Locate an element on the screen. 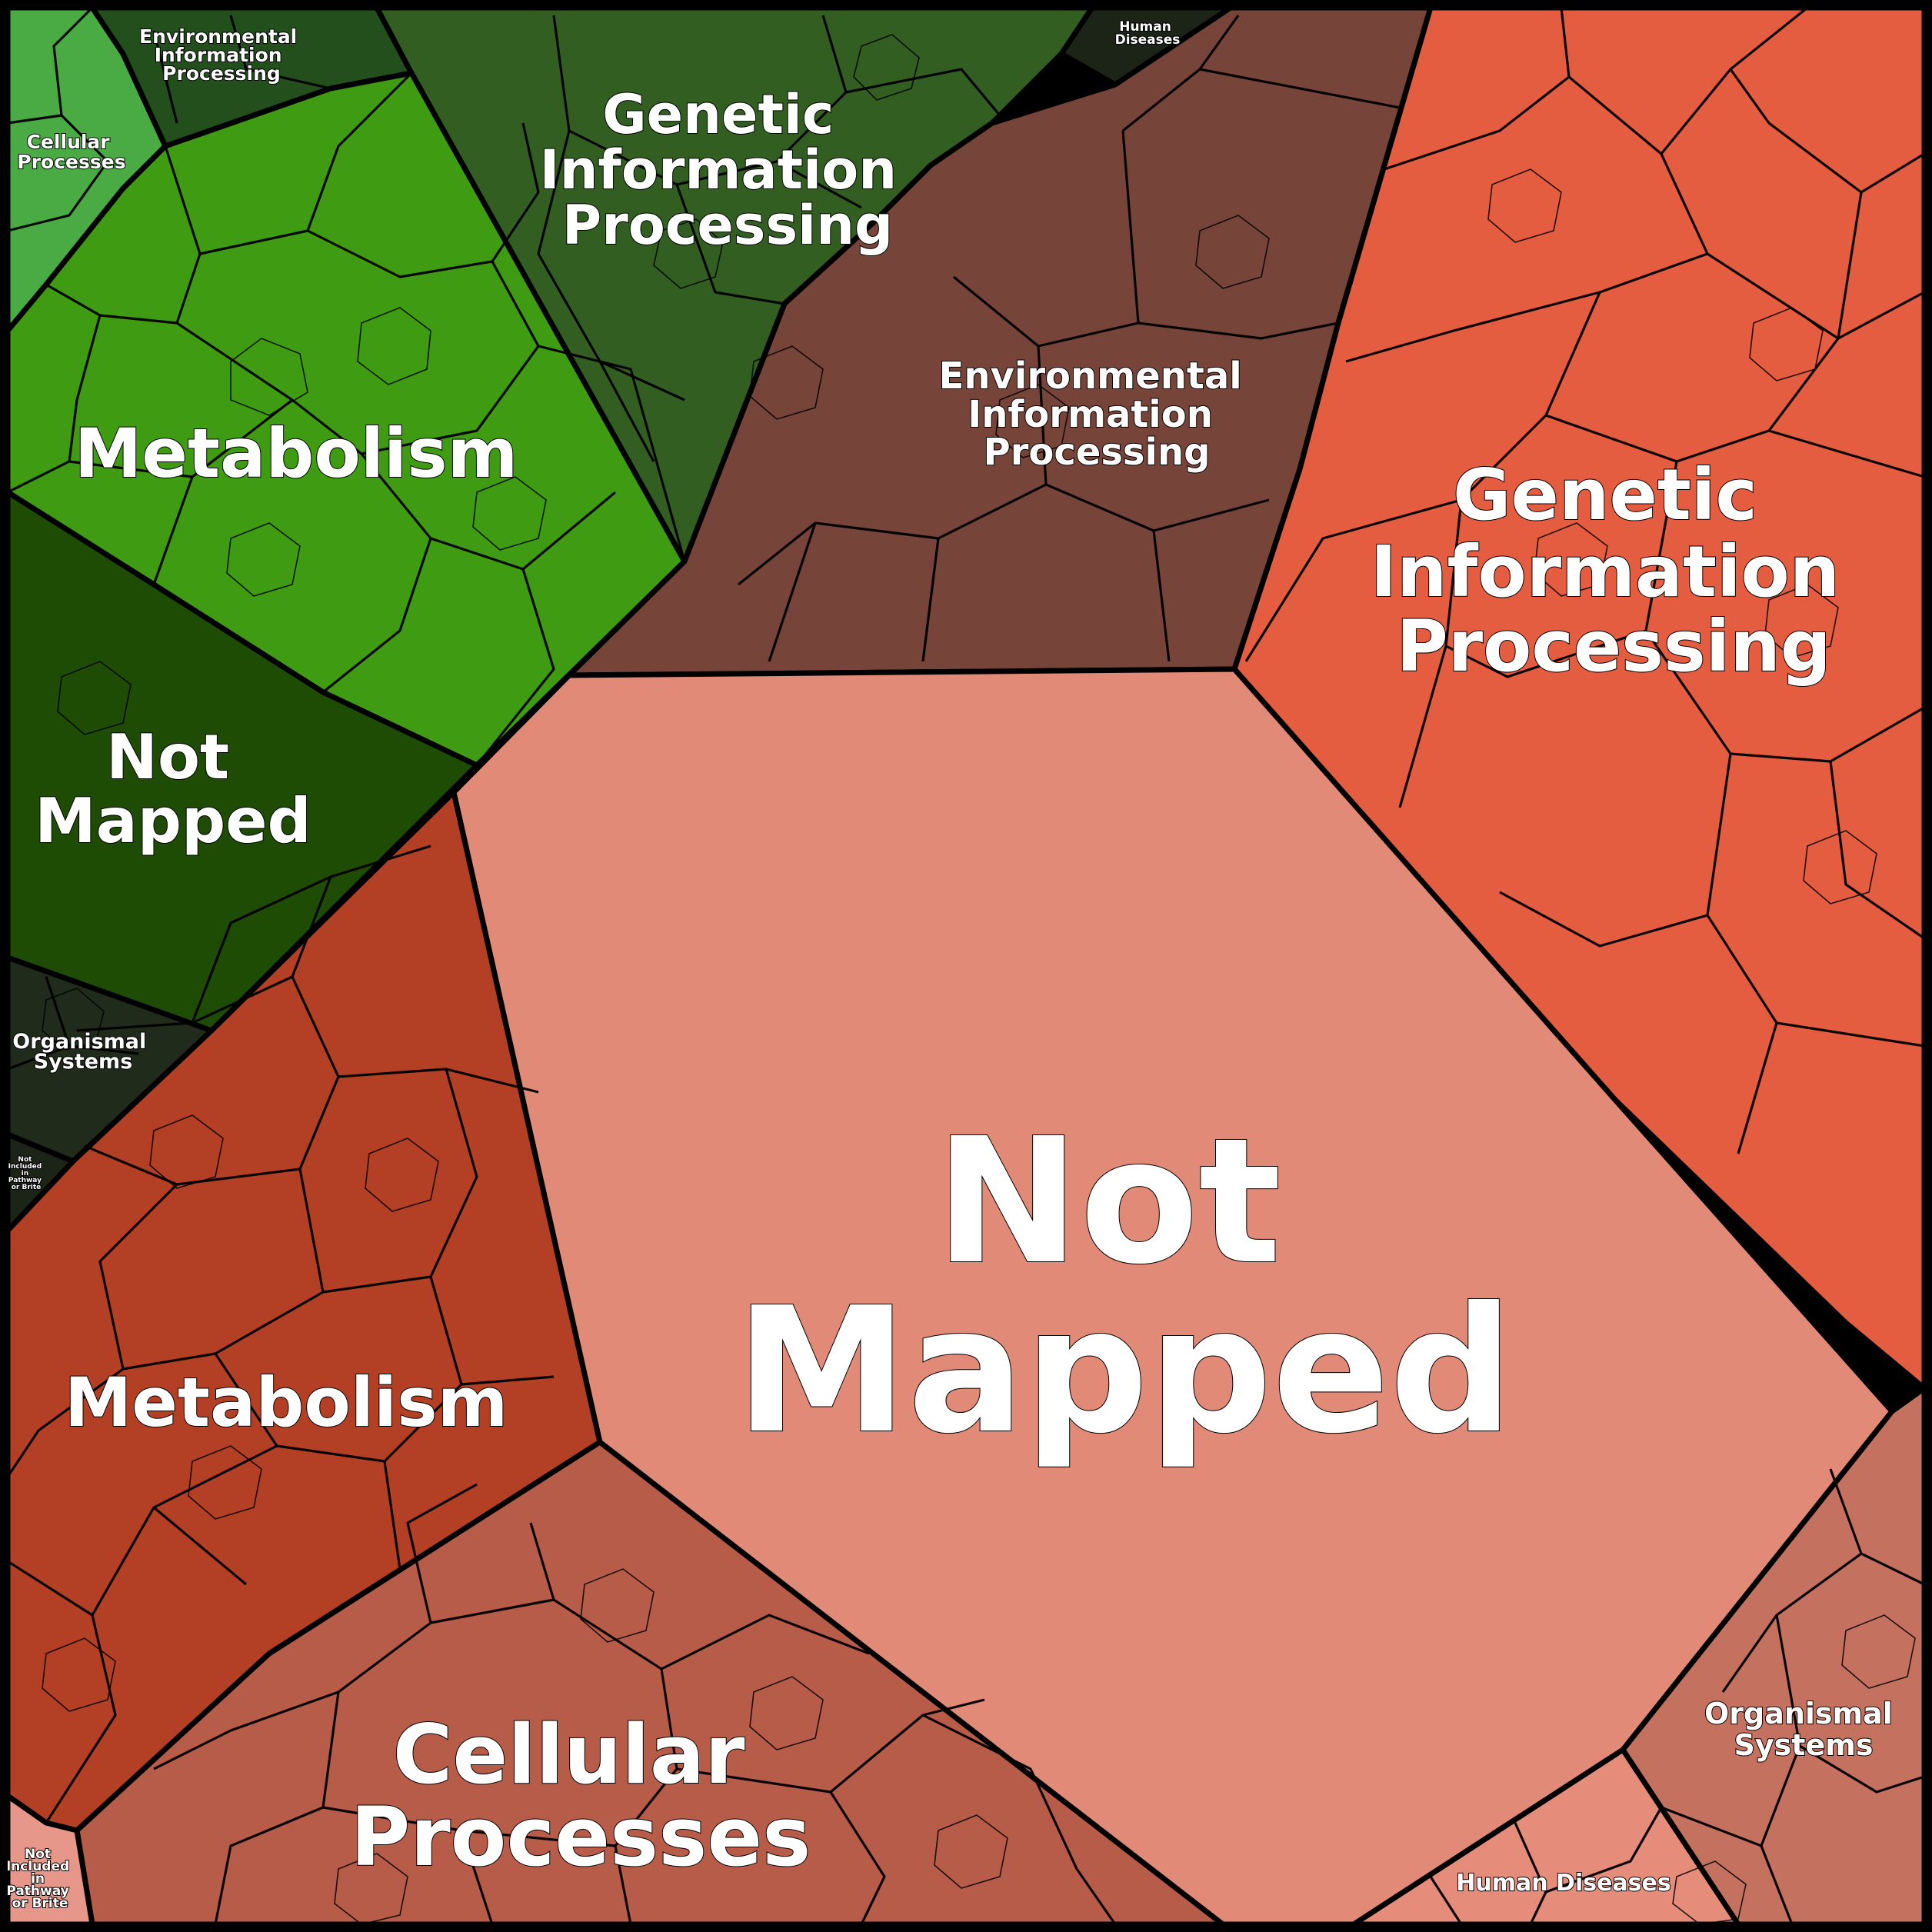 The image size is (1932, 1932). label-salmon-organismal-systems: Organismal Systems is located at coordinates (1803, 1729).